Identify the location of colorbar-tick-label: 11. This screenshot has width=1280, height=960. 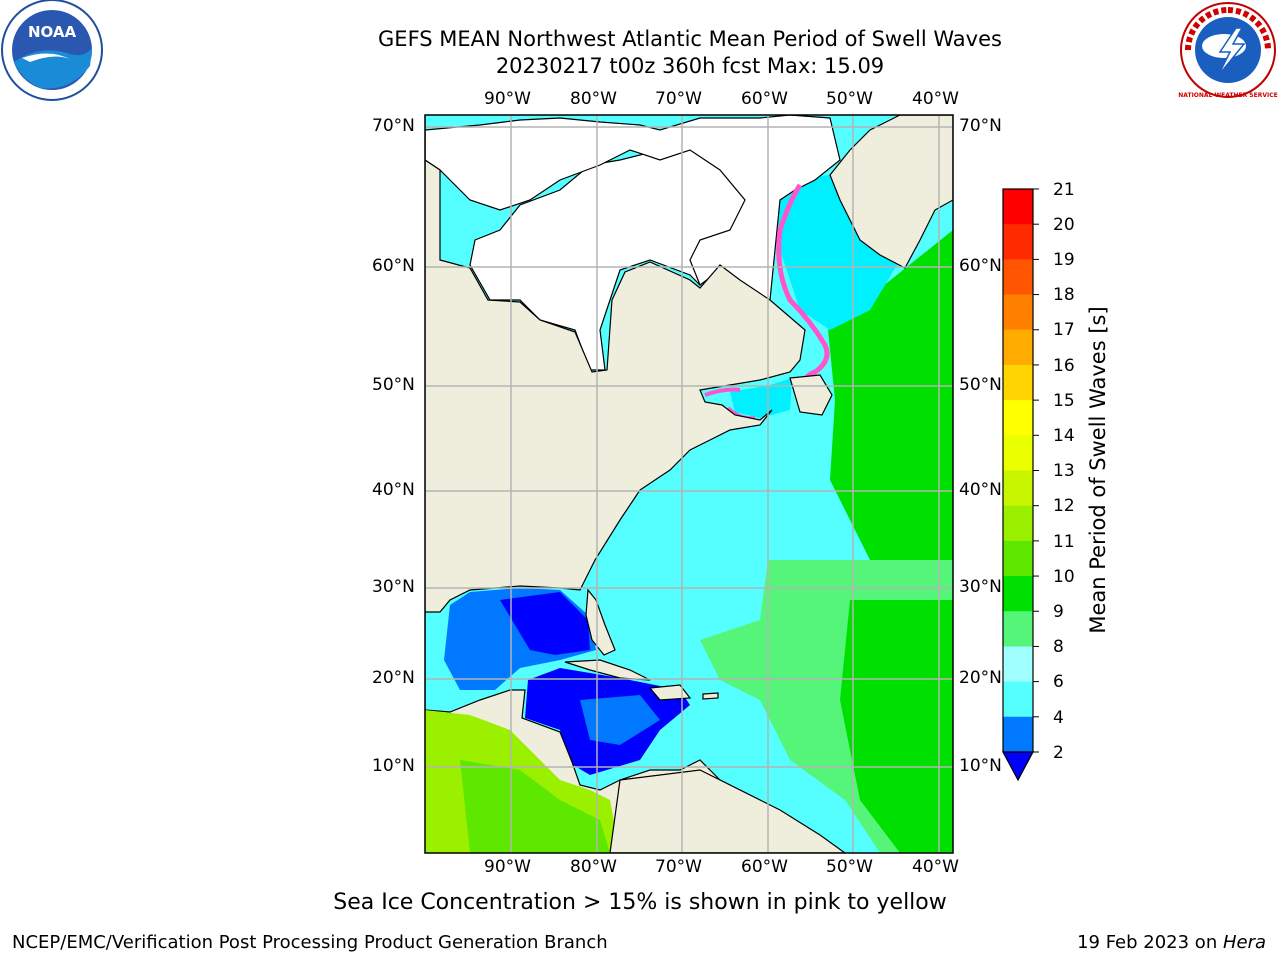
(1064, 542).